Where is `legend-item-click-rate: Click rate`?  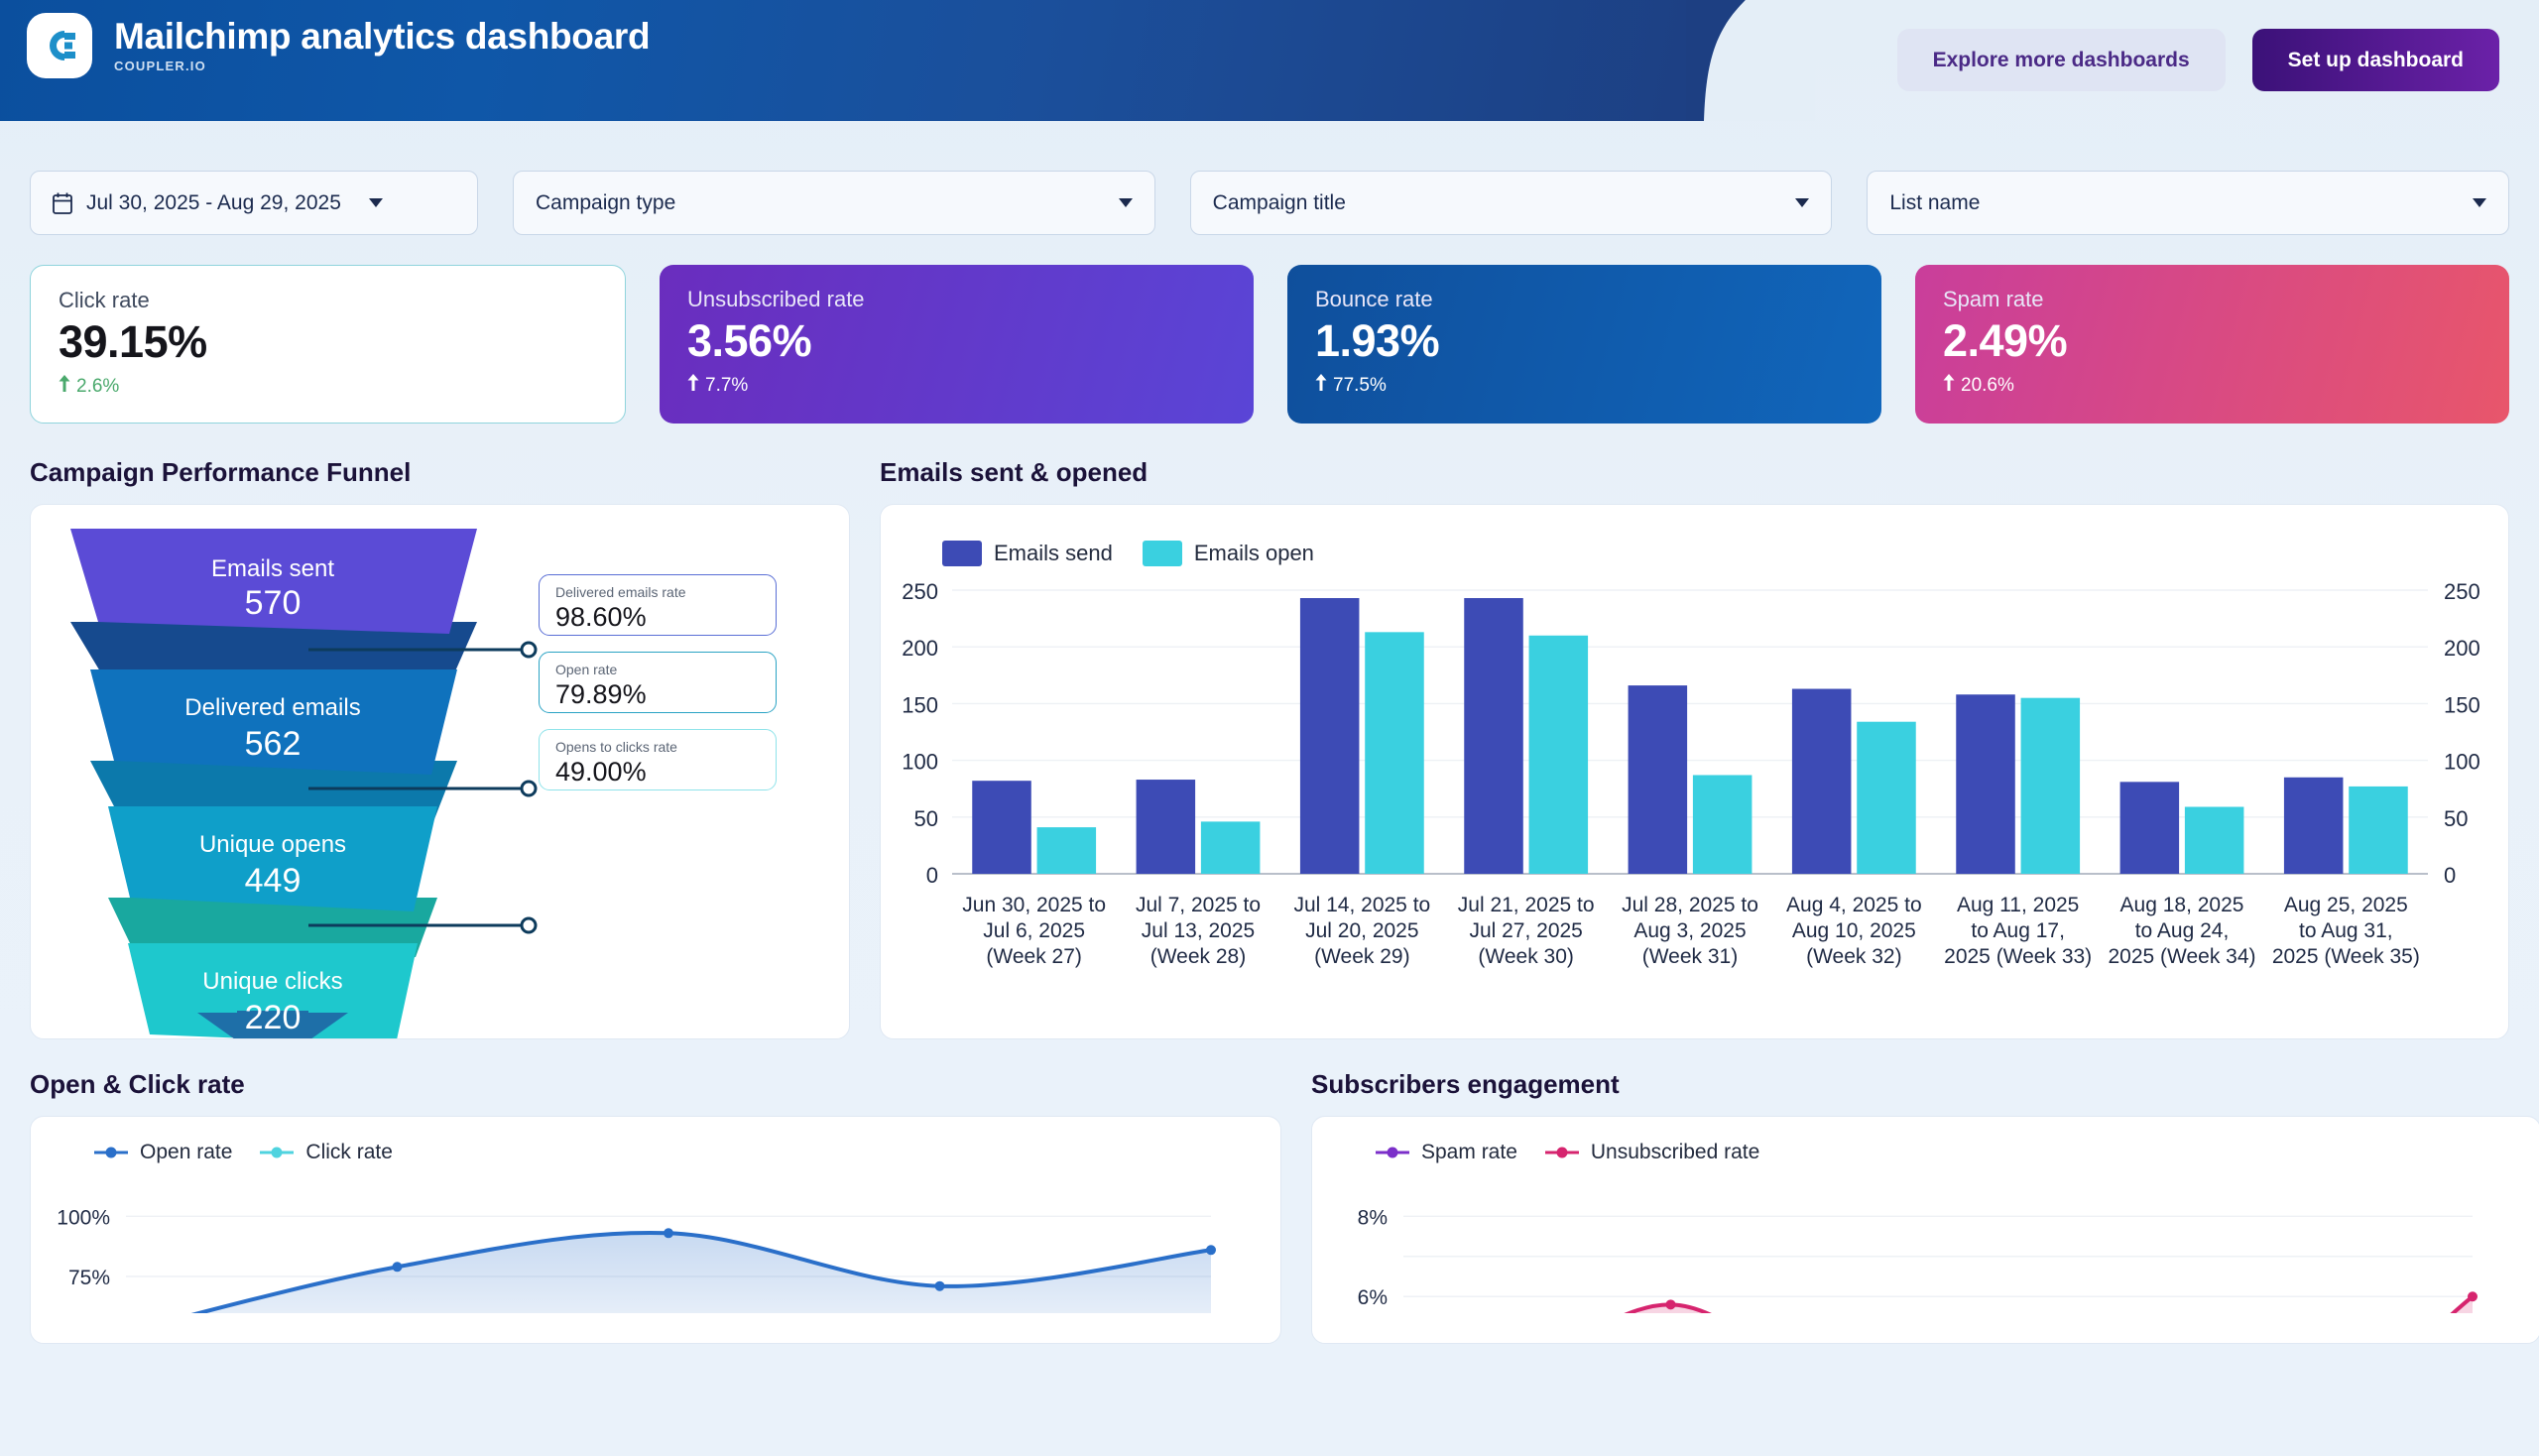 legend-item-click-rate: Click rate is located at coordinates (327, 1152).